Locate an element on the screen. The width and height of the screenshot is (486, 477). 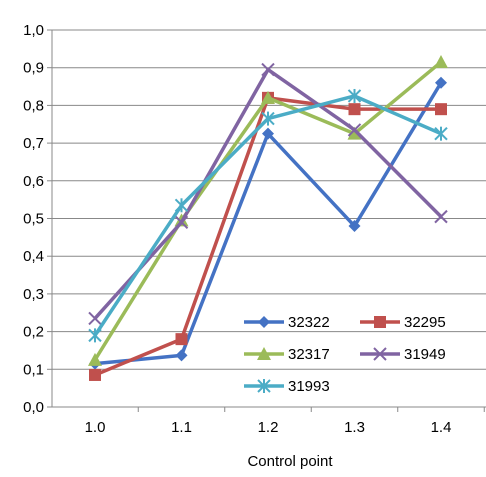
y-tick-label: 0,5 is located at coordinates (33, 219).